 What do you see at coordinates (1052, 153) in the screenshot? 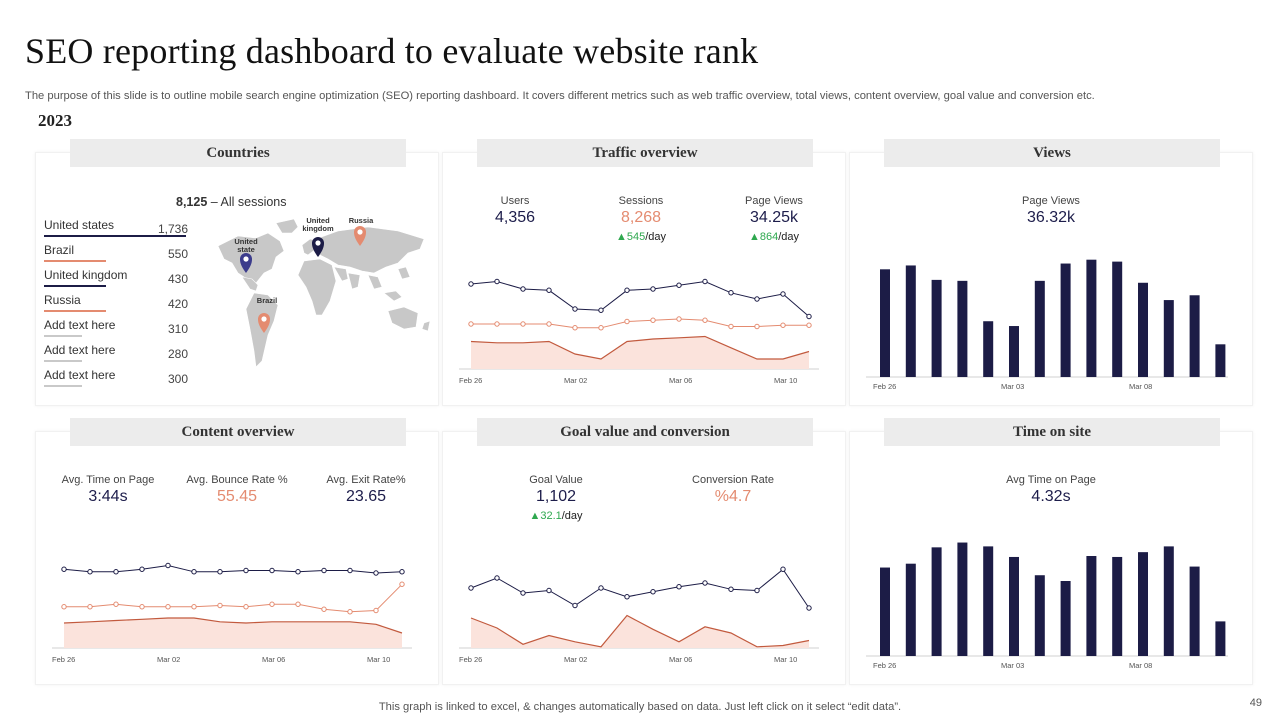
I see `views-title: Views` at bounding box center [1052, 153].